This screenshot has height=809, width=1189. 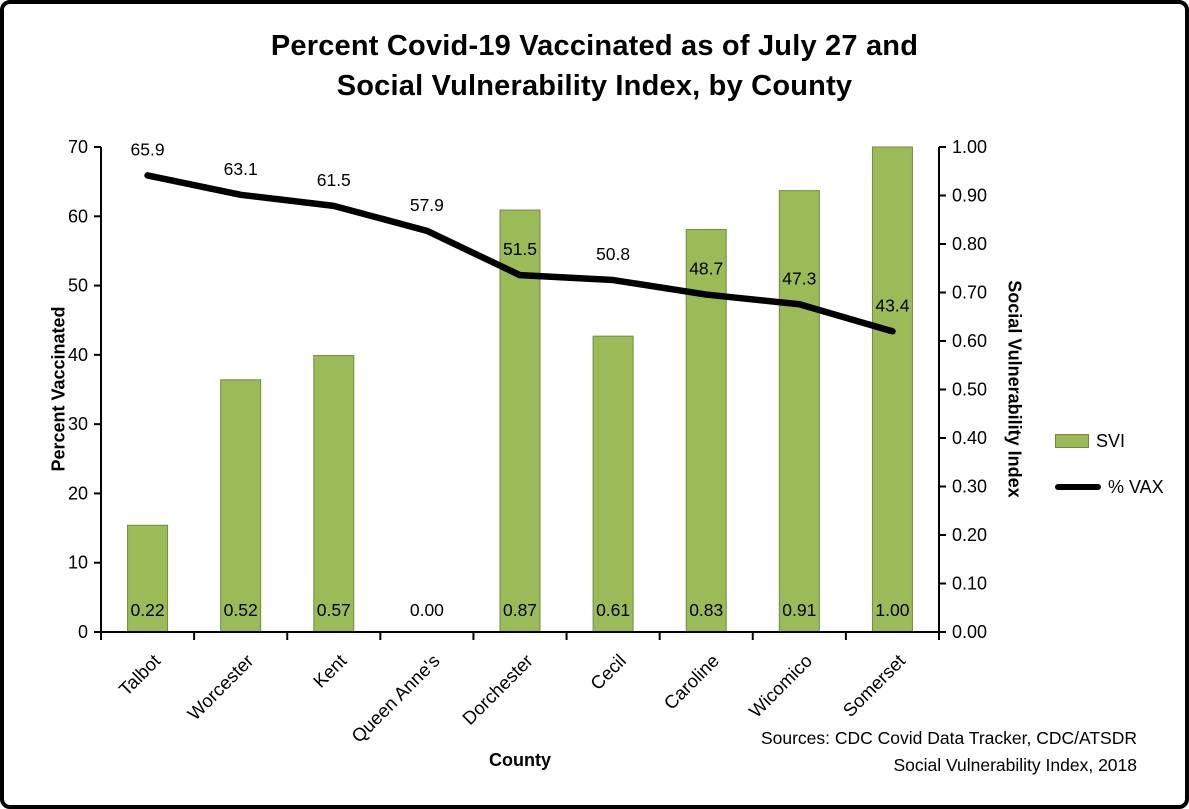 I want to click on left-axis-tick-label: 40, so click(x=78, y=355).